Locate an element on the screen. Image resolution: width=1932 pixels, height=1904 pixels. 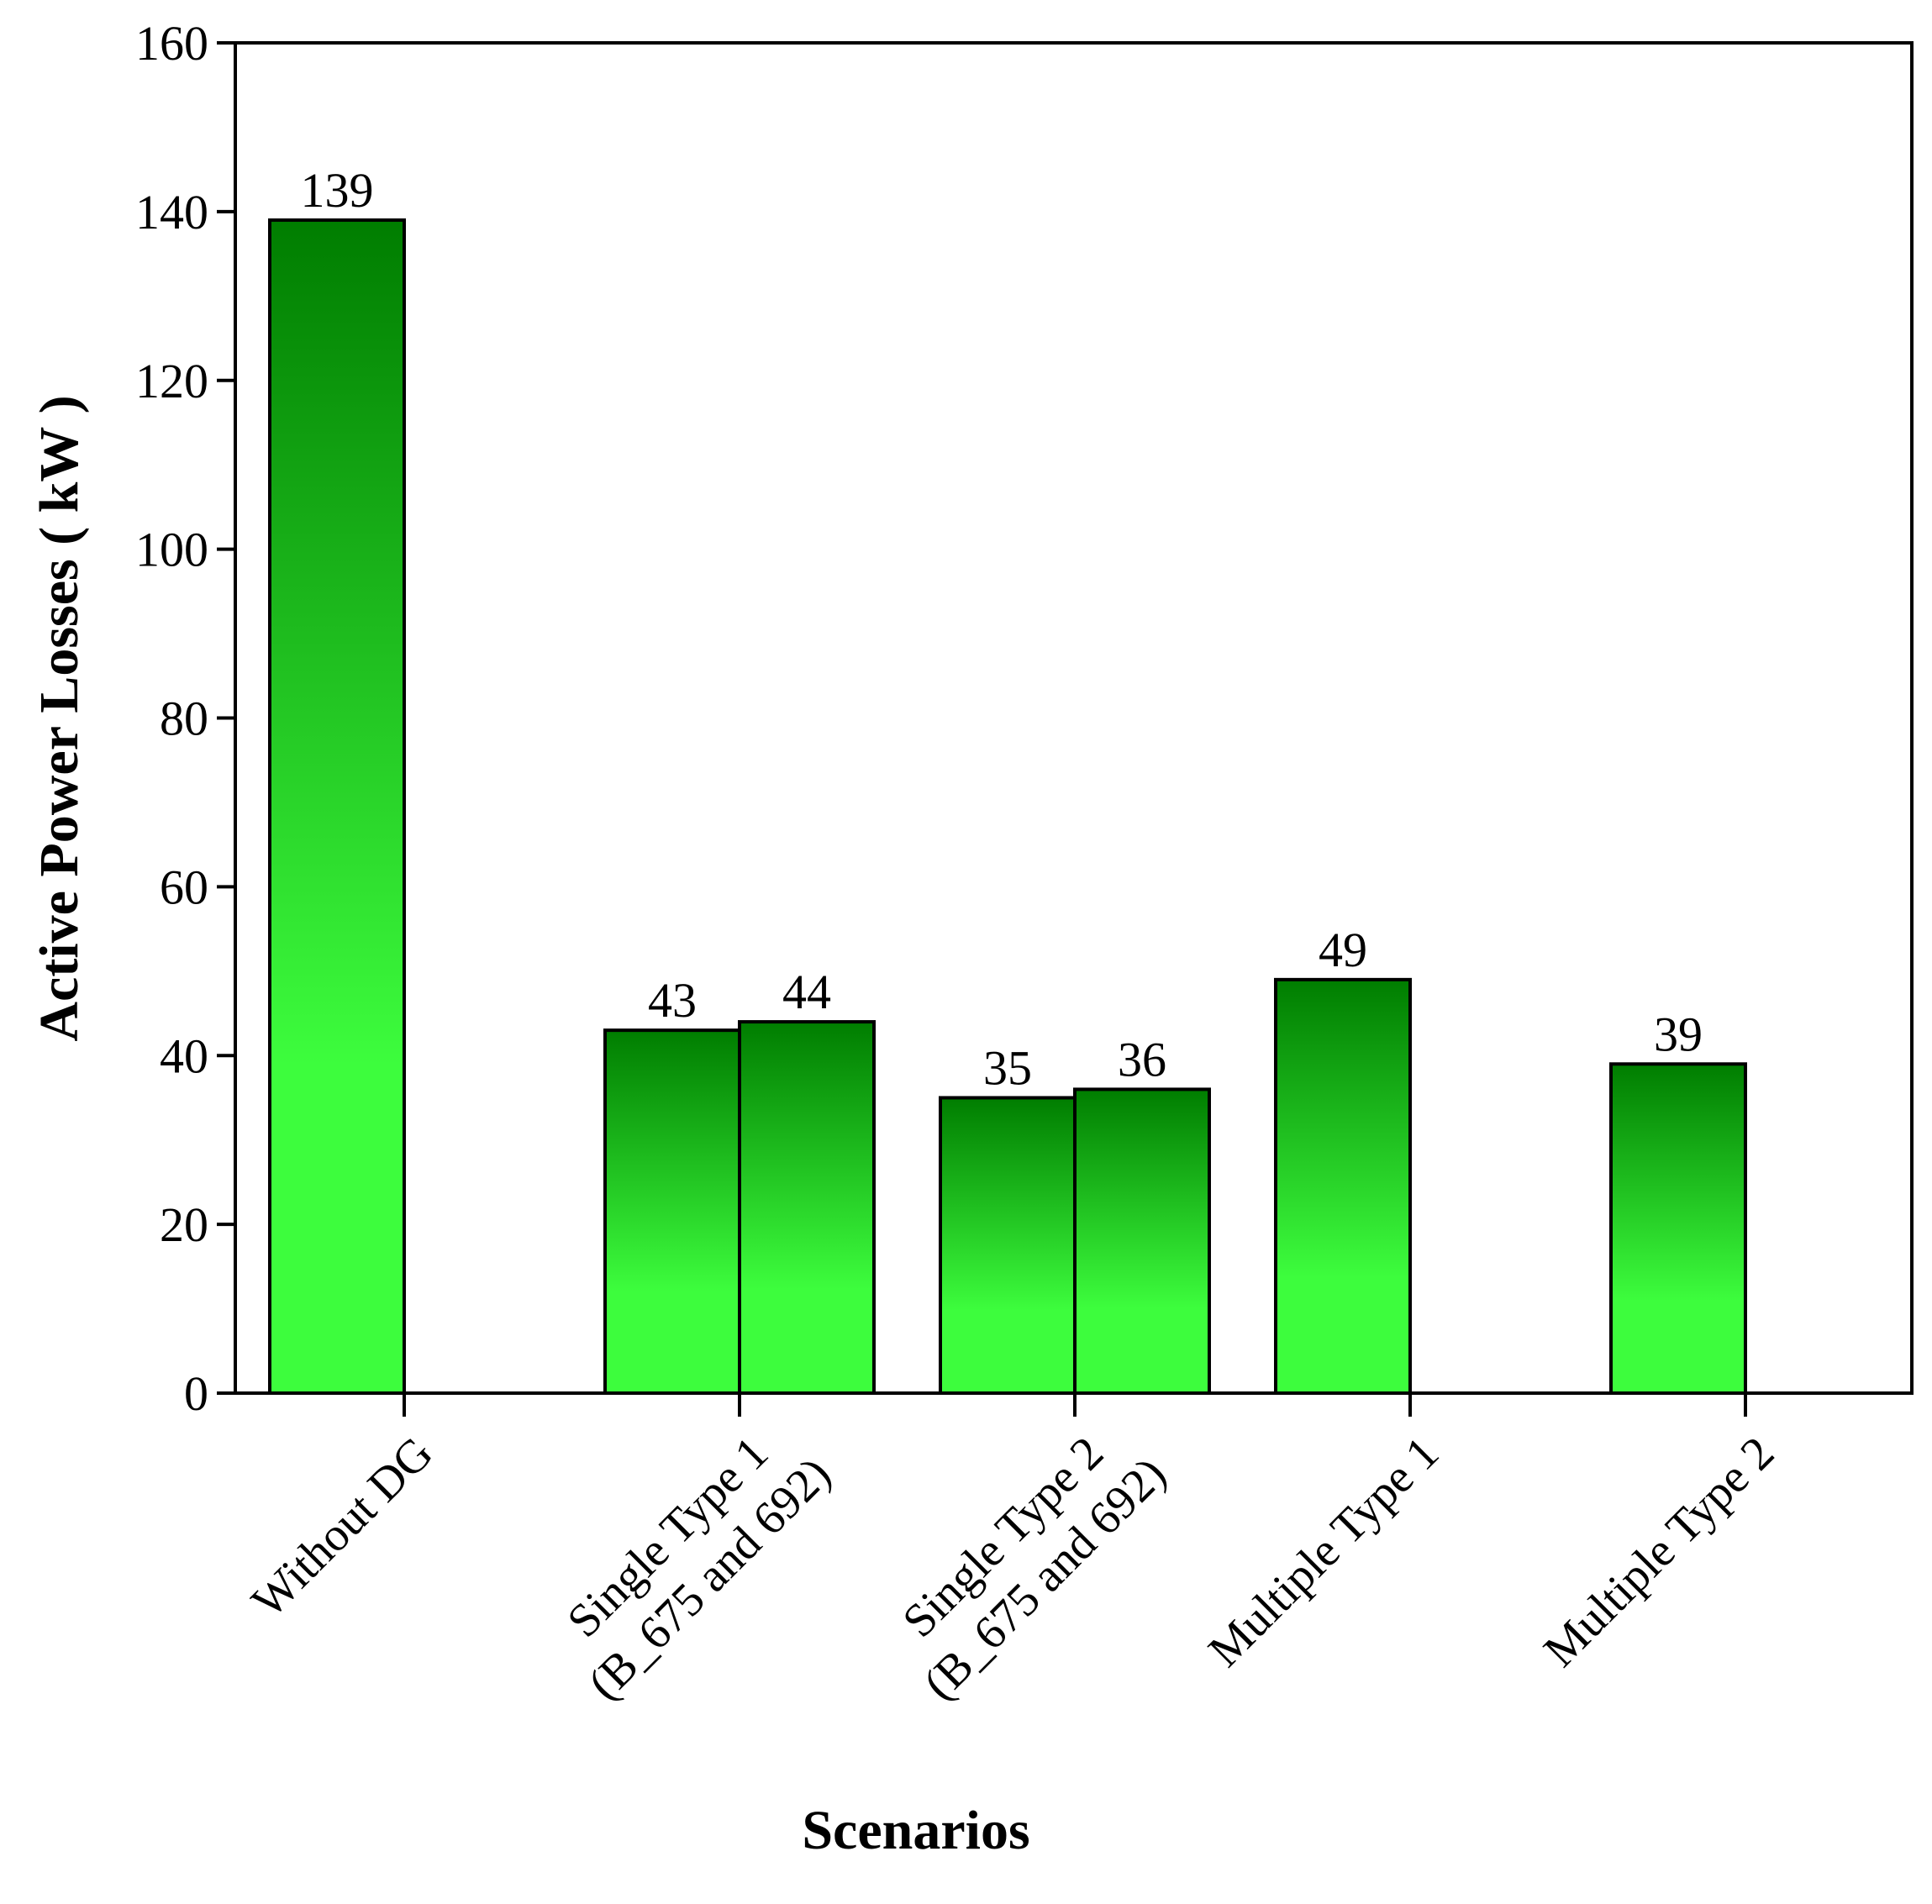
x-tick-label: Multiple Type 1 is located at coordinates (1323, 1552).